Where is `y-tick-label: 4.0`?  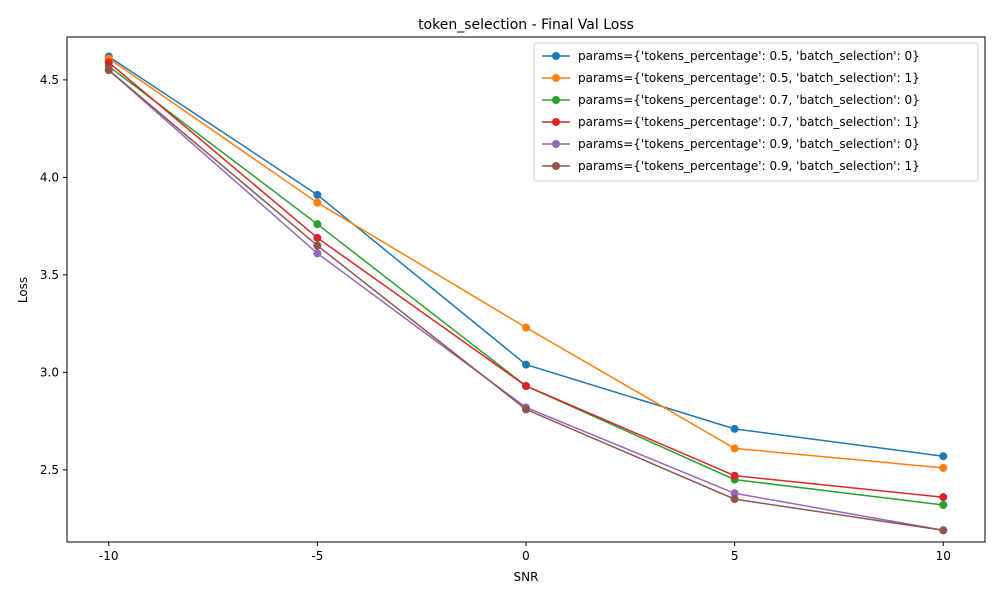 y-tick-label: 4.0 is located at coordinates (49, 177).